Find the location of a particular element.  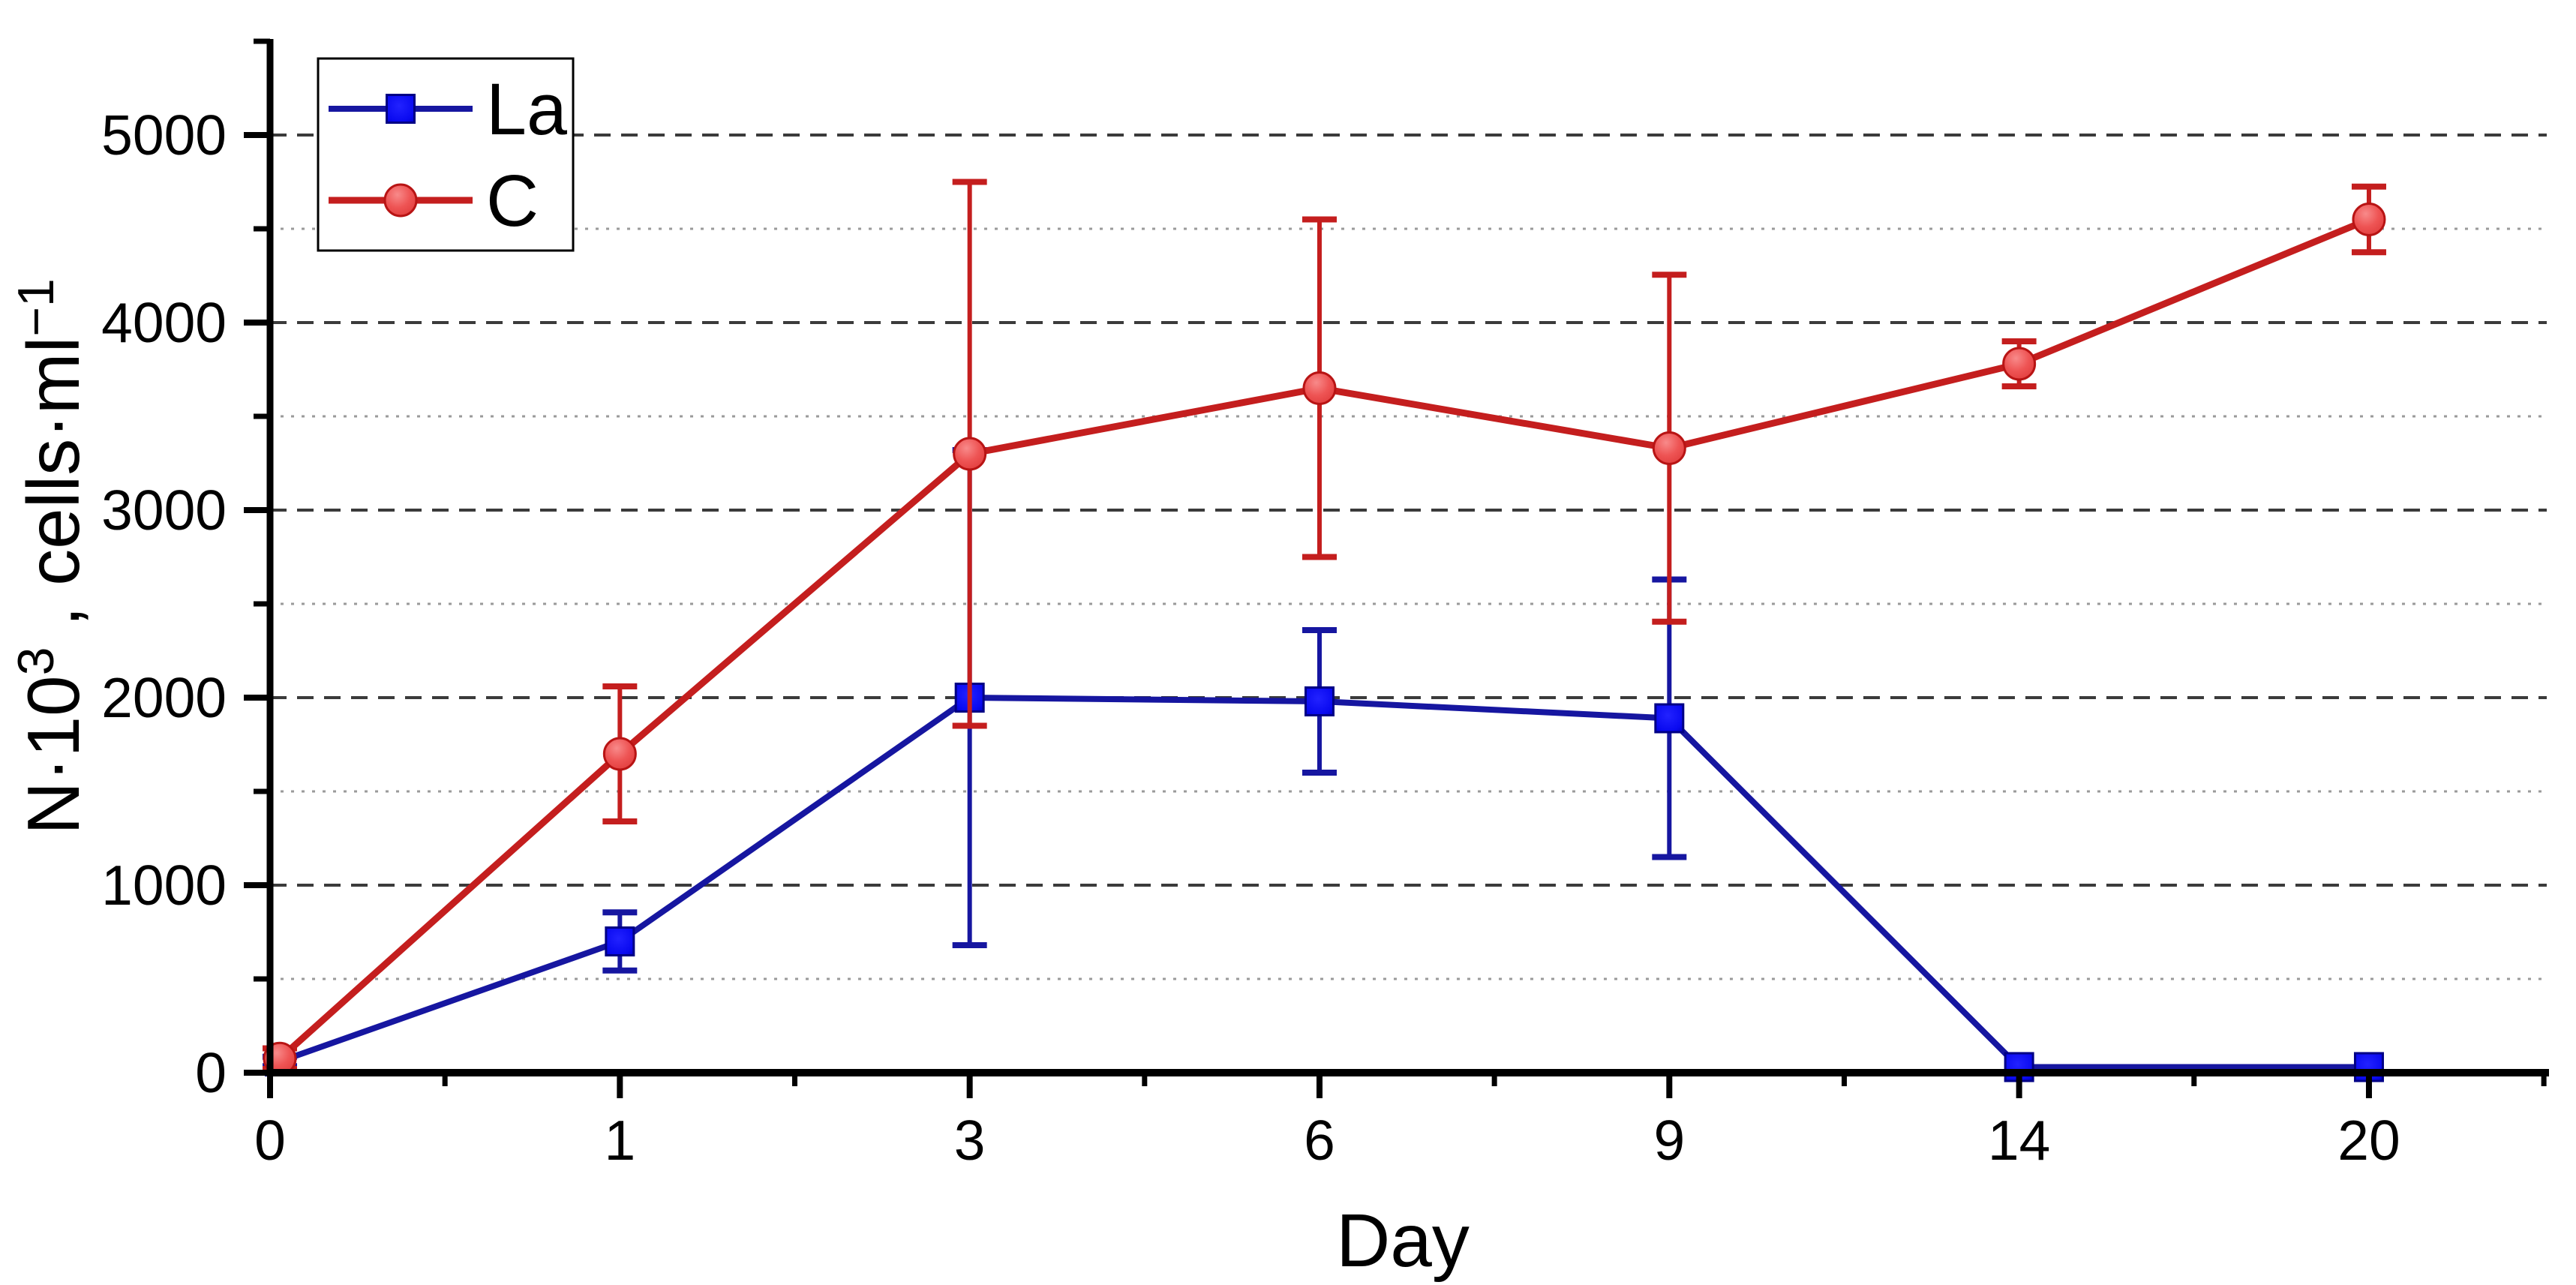

x-axis-title: Day is located at coordinates (1403, 1241).